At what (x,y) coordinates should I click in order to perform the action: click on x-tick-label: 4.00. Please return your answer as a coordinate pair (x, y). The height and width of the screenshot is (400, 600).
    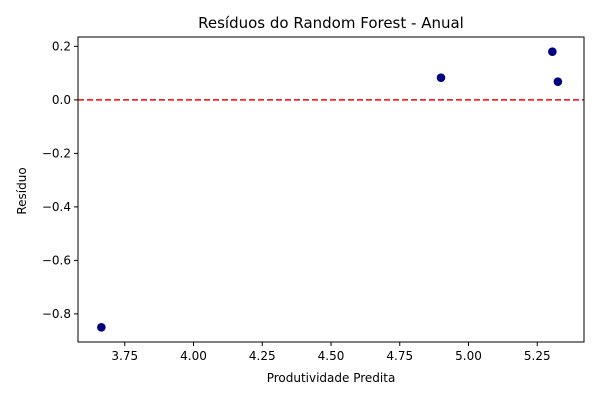
    Looking at the image, I should click on (193, 356).